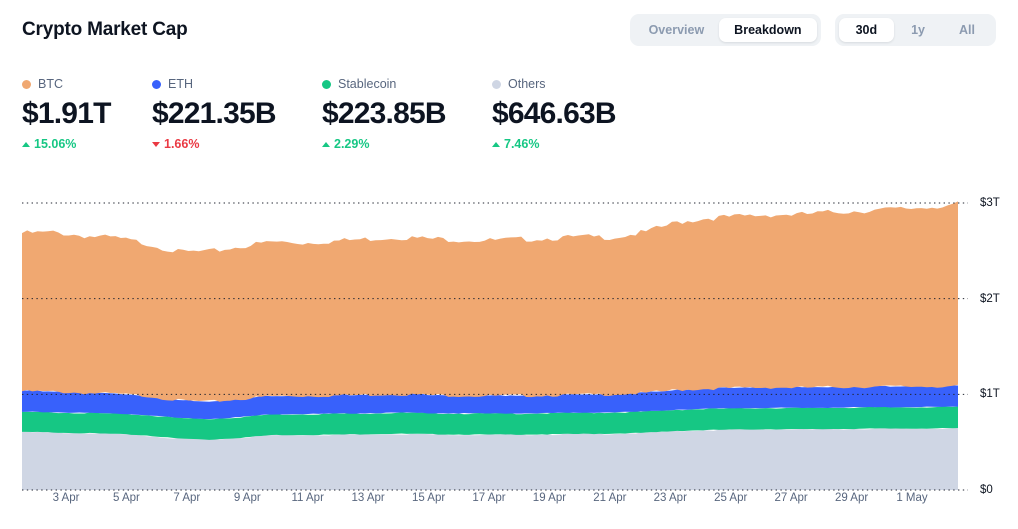 The width and height of the screenshot is (1018, 529). What do you see at coordinates (490, 402) in the screenshot?
I see `area-band-eth` at bounding box center [490, 402].